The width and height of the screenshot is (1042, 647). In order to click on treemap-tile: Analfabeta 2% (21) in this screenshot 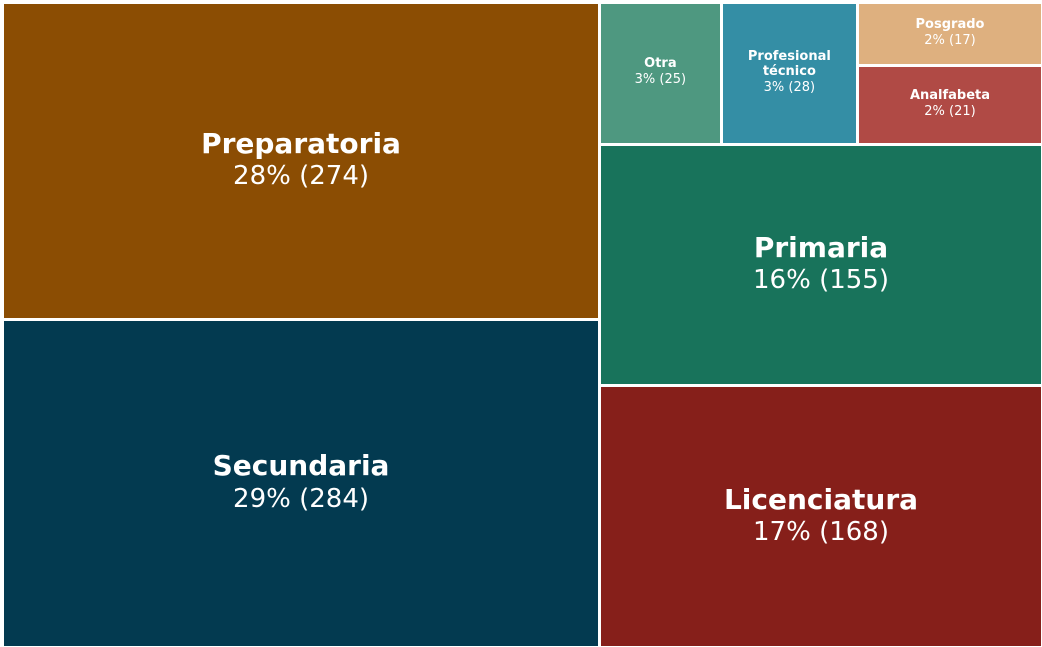, I will do `click(950, 105)`.